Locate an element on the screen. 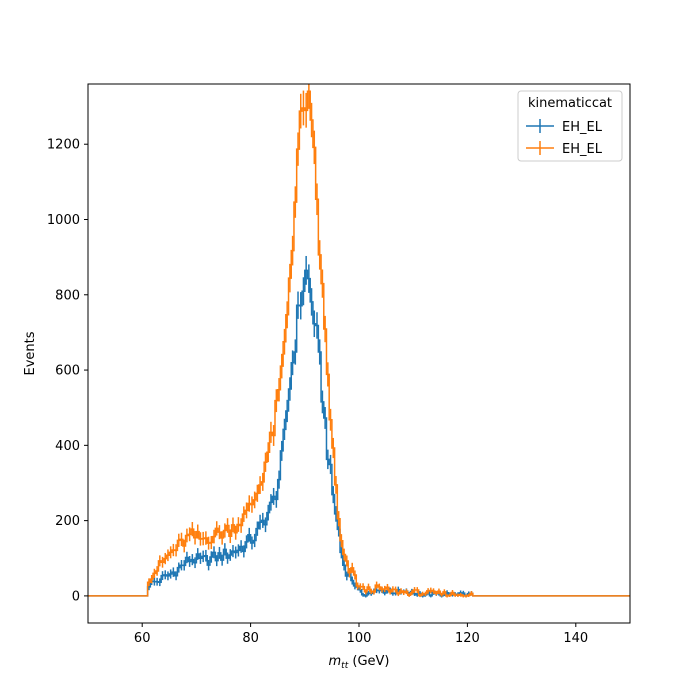 The height and width of the screenshot is (700, 700). x-tick-label: 60 is located at coordinates (142, 638).